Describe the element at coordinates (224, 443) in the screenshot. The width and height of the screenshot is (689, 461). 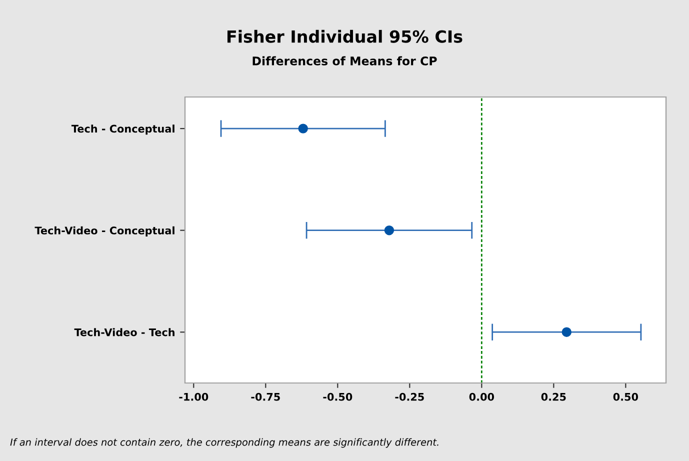
I see `text: If an interval does not contain zero, the corresponding means are significantly different.` at that location.